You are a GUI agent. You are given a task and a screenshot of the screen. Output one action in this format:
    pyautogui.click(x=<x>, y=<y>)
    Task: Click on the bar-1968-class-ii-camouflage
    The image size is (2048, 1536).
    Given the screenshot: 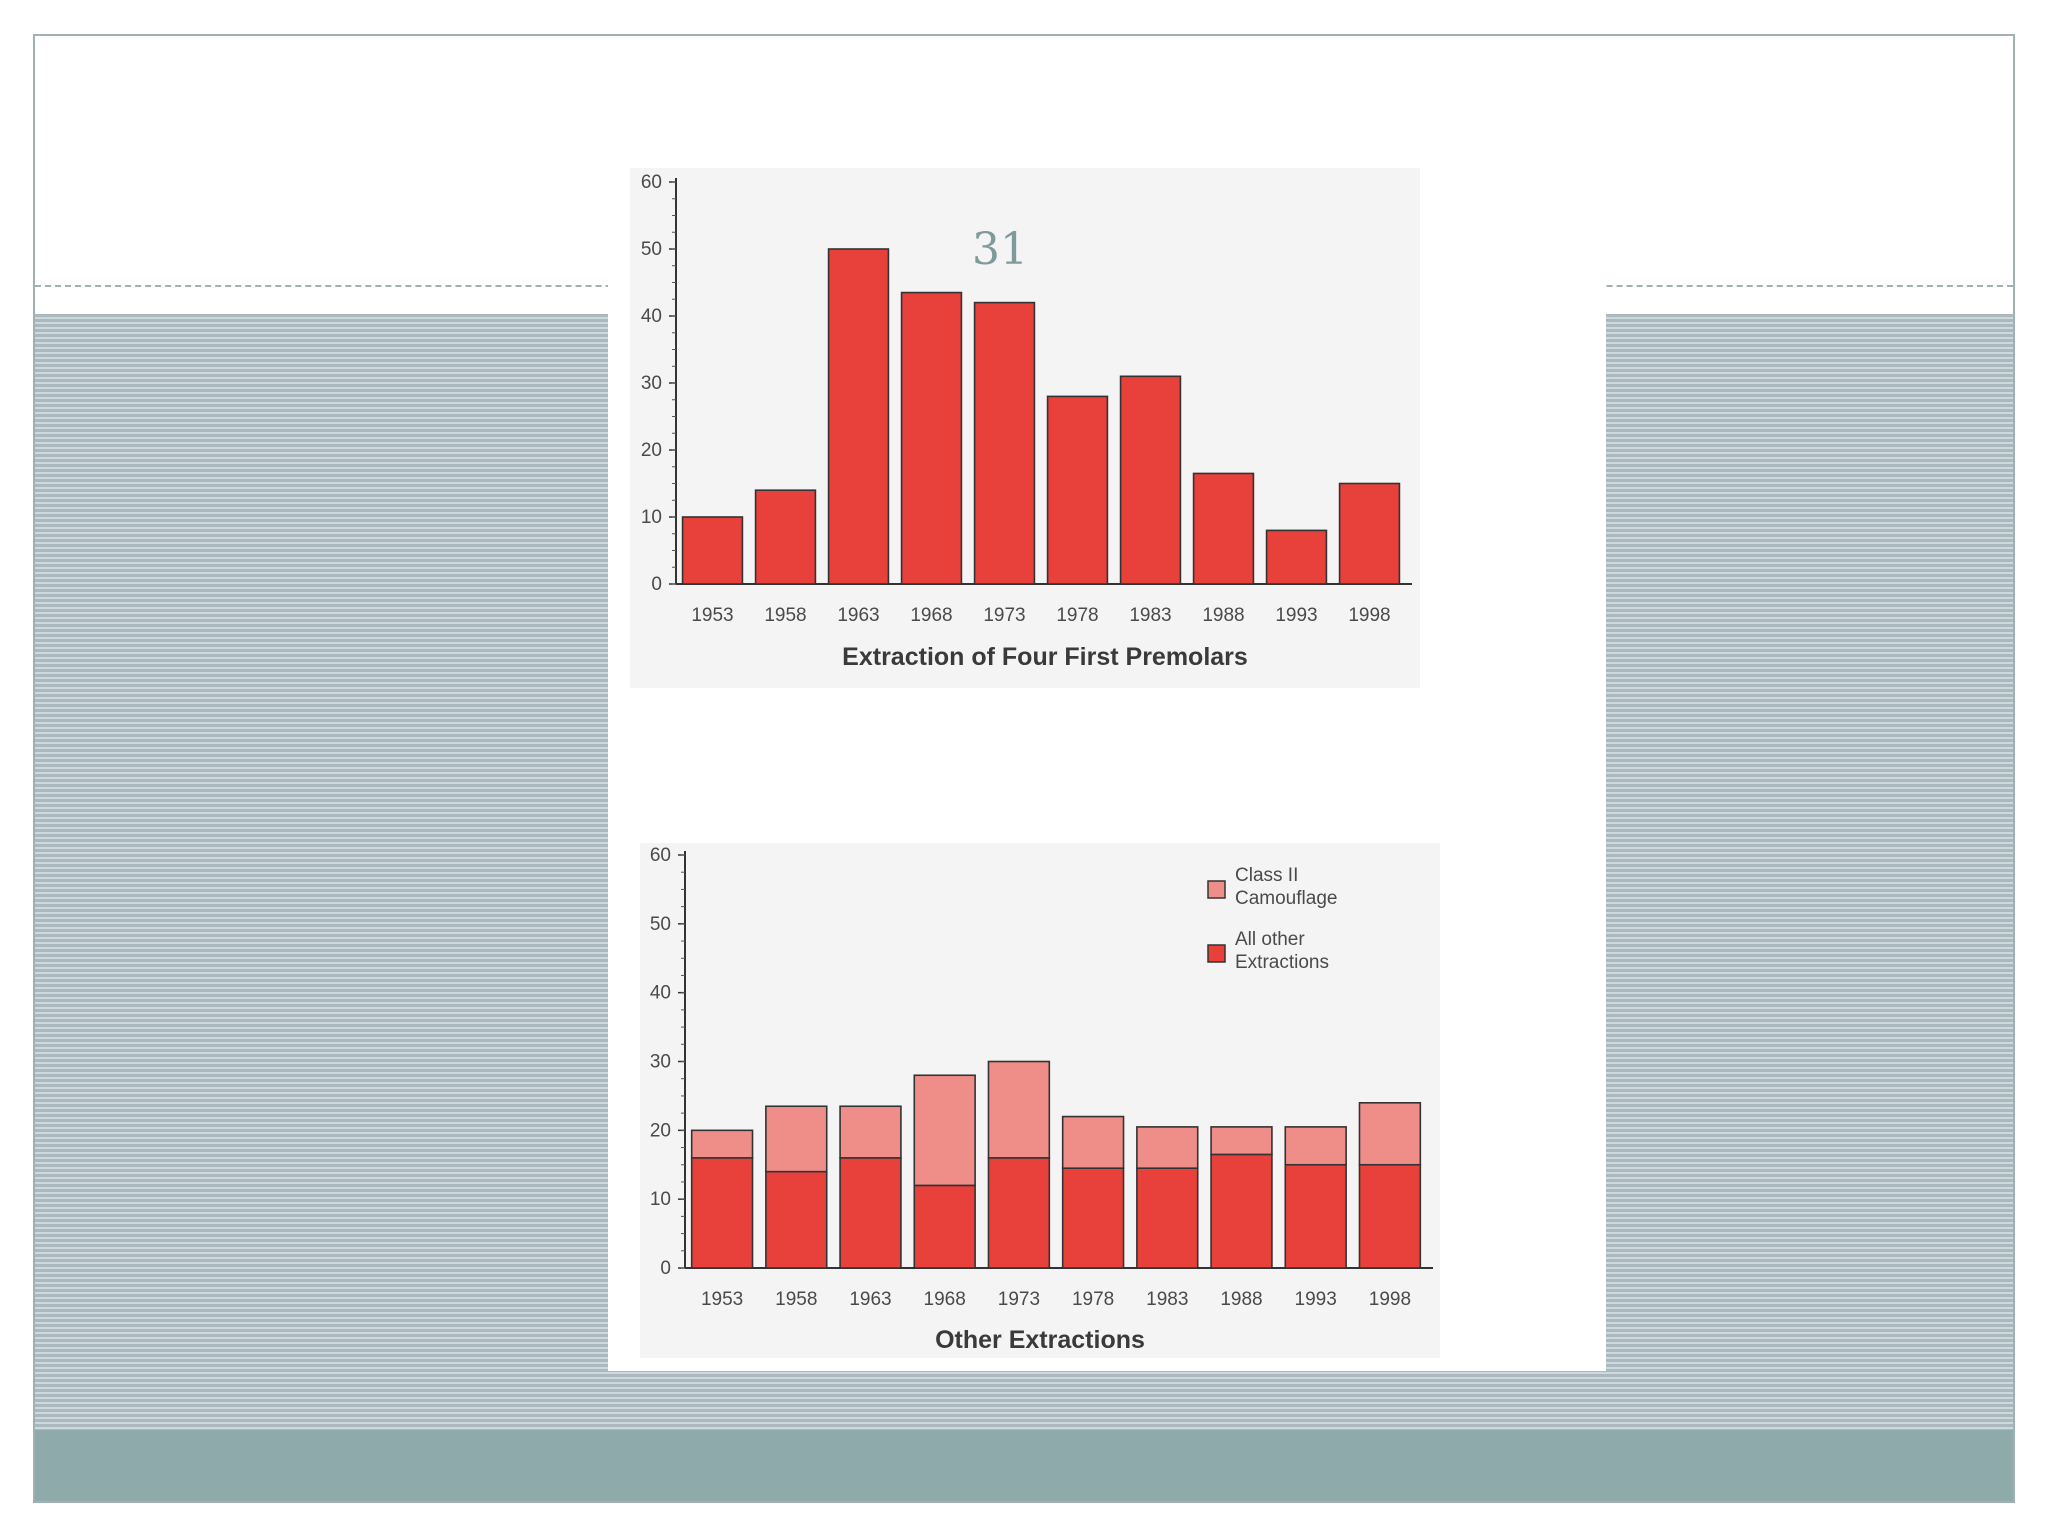 What is the action you would take?
    pyautogui.click(x=944, y=1130)
    